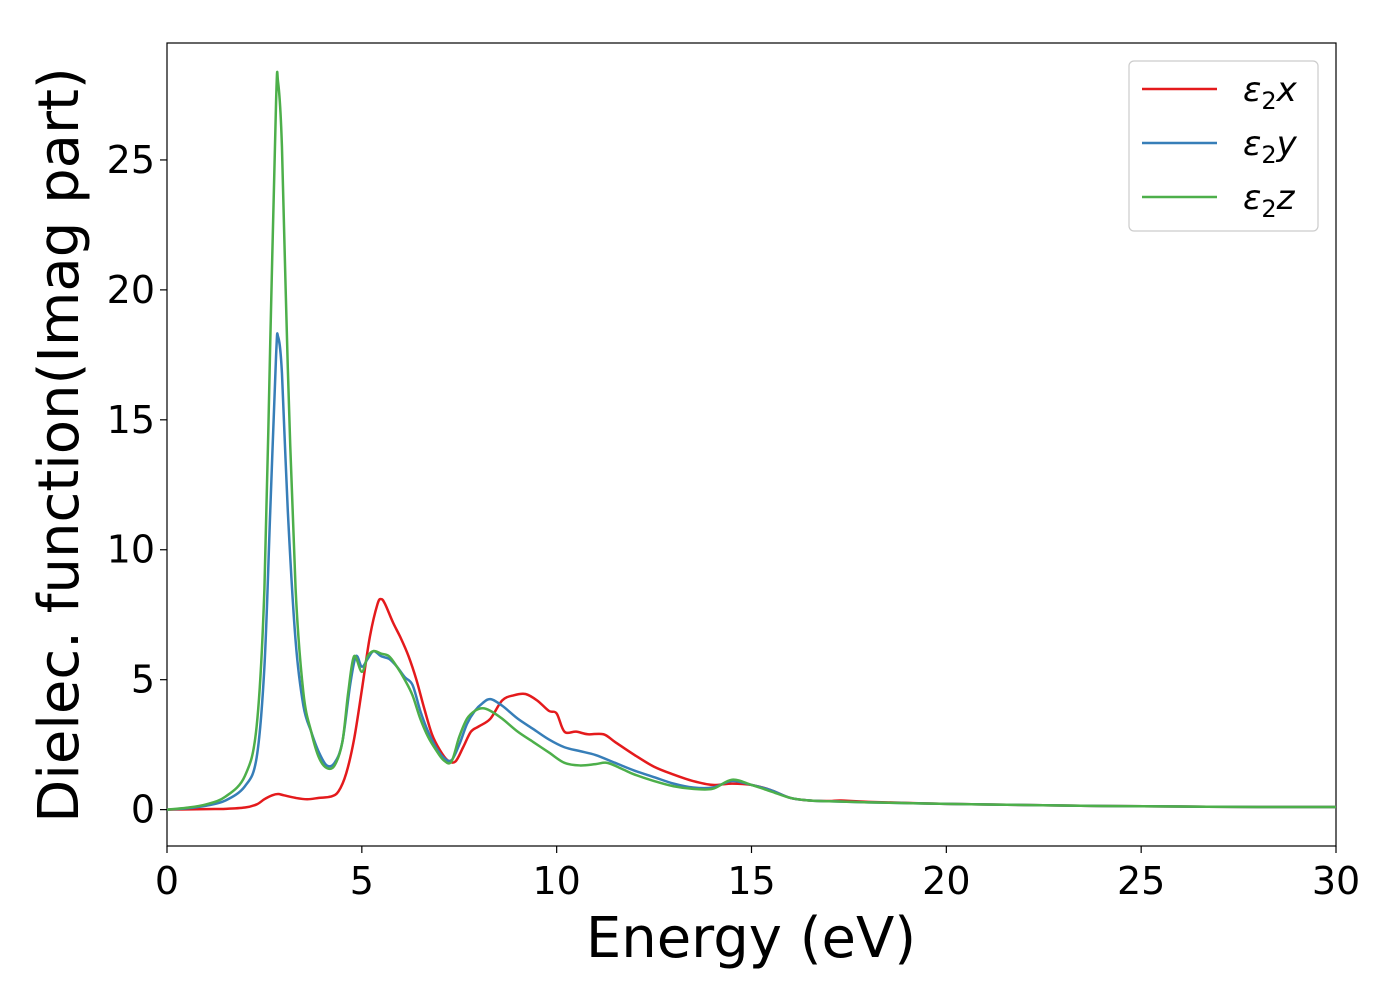  What do you see at coordinates (1336, 881) in the screenshot?
I see `x-tick-label: 30` at bounding box center [1336, 881].